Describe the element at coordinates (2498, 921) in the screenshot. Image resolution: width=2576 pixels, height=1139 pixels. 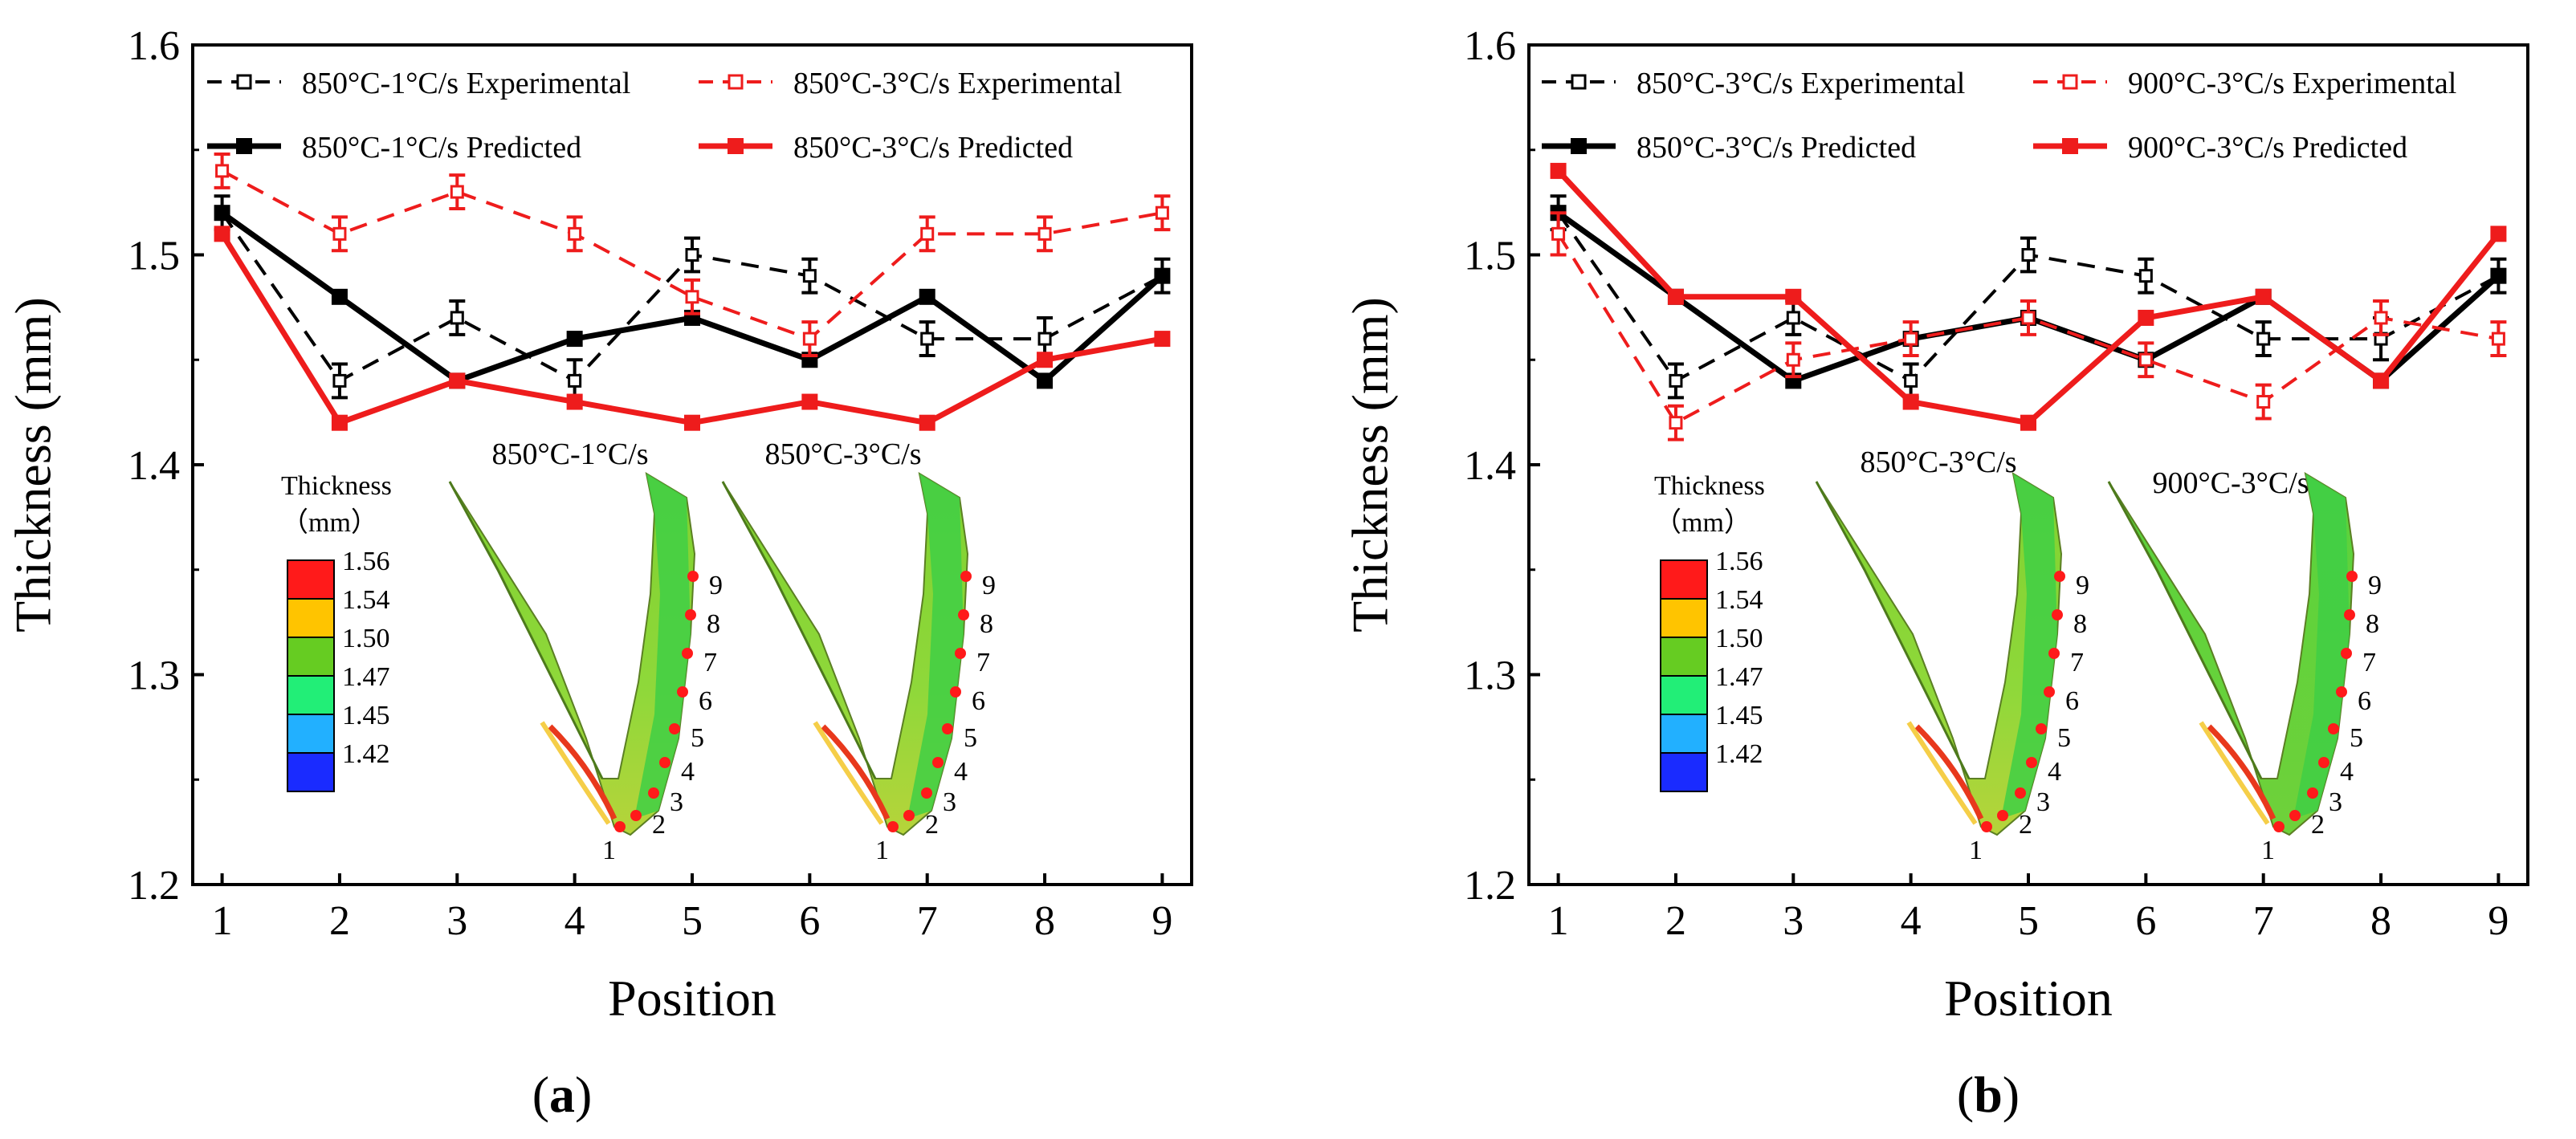
I see `x-tick-label: 9` at that location.